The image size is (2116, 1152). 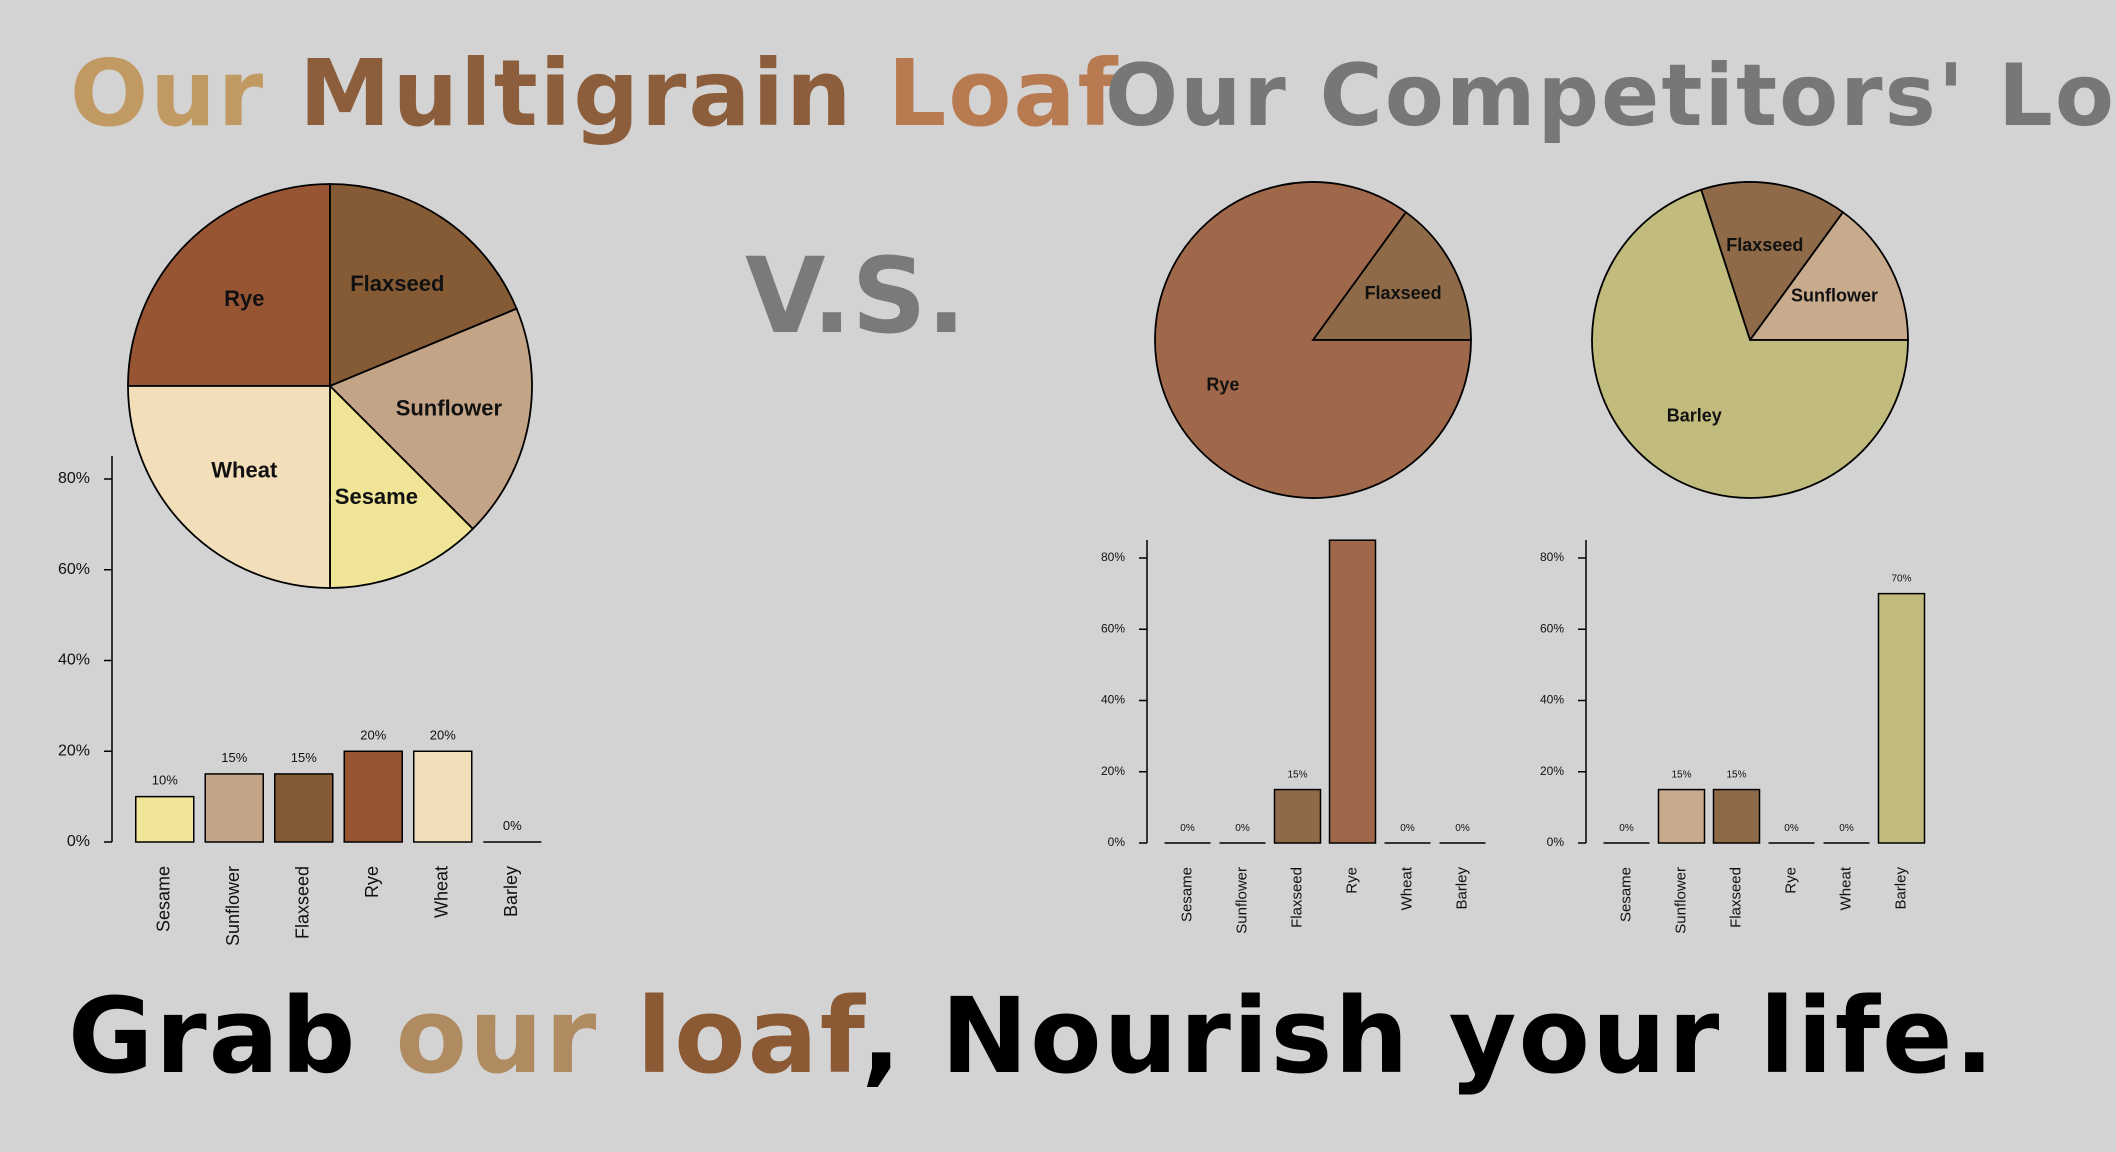 I want to click on pie-chart-2: Flaxseed Rye, so click(x=1313, y=340).